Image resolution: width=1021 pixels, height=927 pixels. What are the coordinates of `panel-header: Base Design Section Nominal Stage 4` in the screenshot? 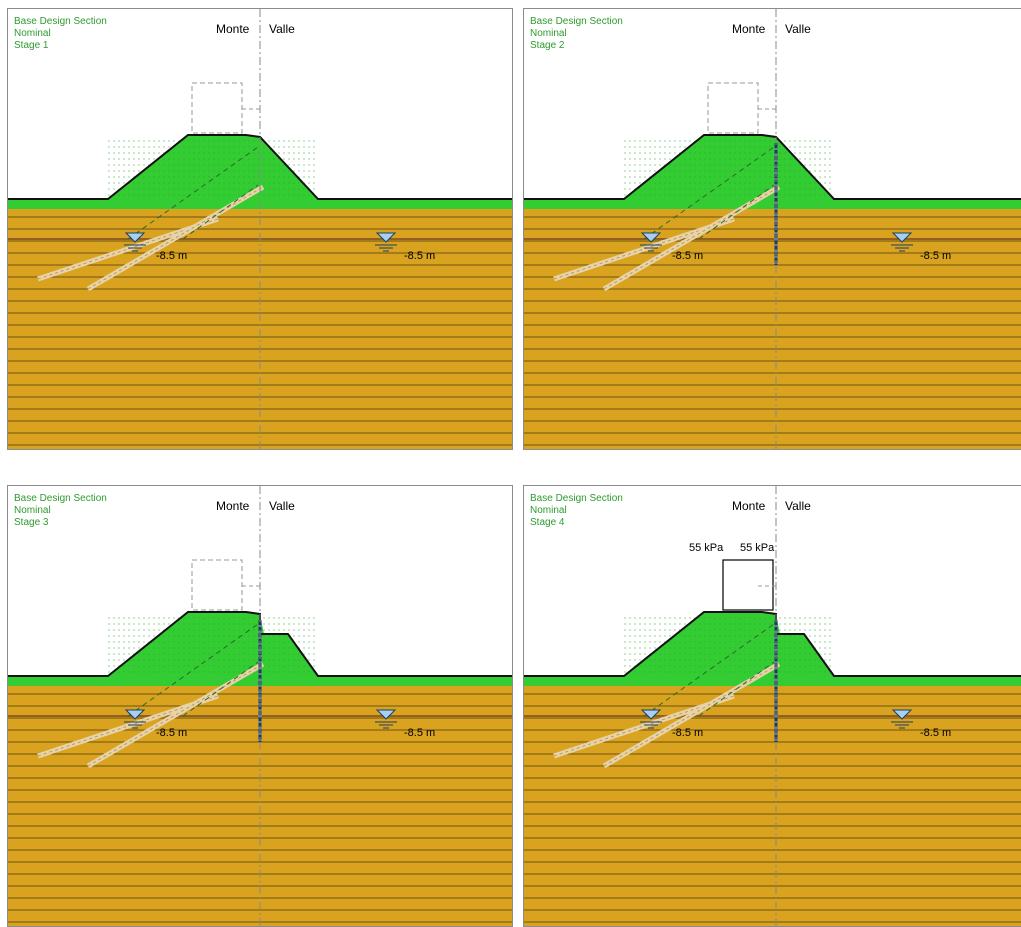 It's located at (576, 511).